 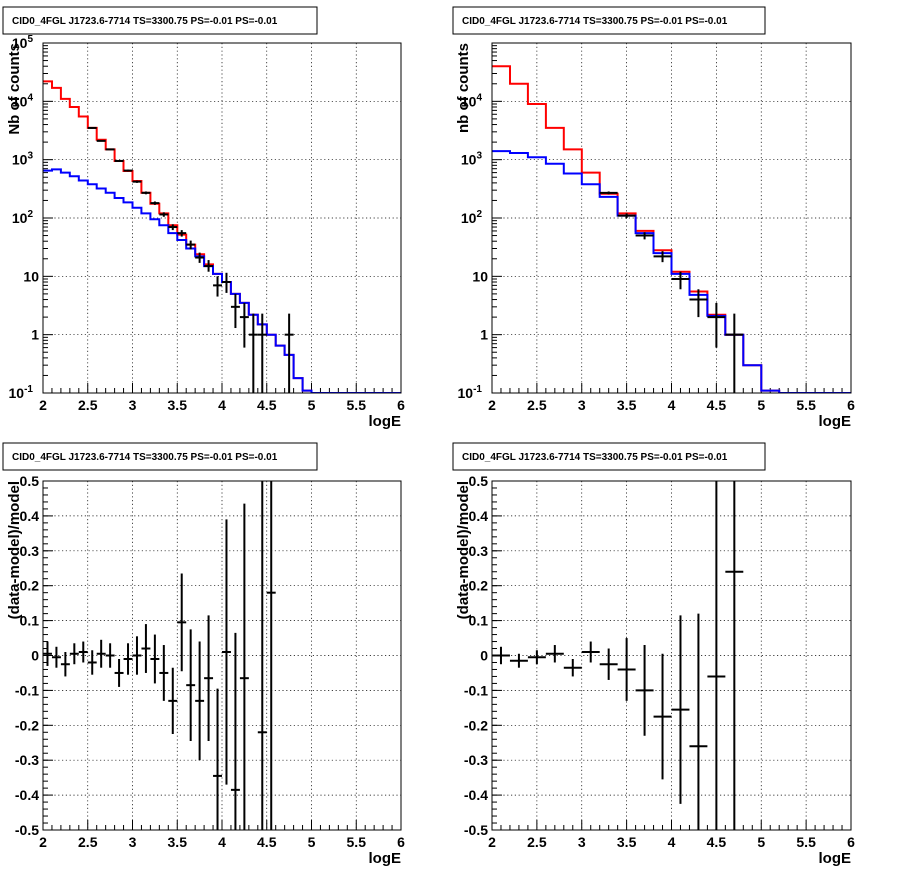 What do you see at coordinates (23, 159) in the screenshot?
I see `y-tick-label: 10³` at bounding box center [23, 159].